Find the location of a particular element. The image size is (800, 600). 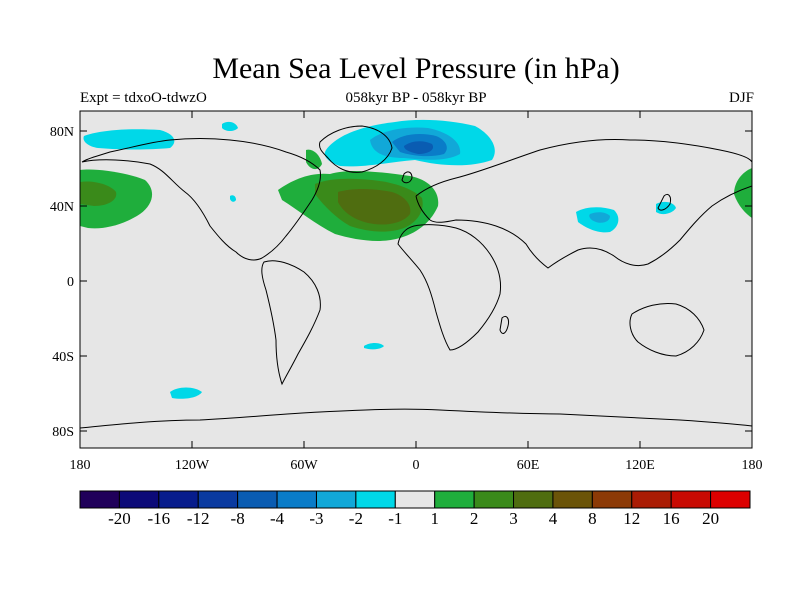

lon-tick-label: 60W is located at coordinates (304, 465).